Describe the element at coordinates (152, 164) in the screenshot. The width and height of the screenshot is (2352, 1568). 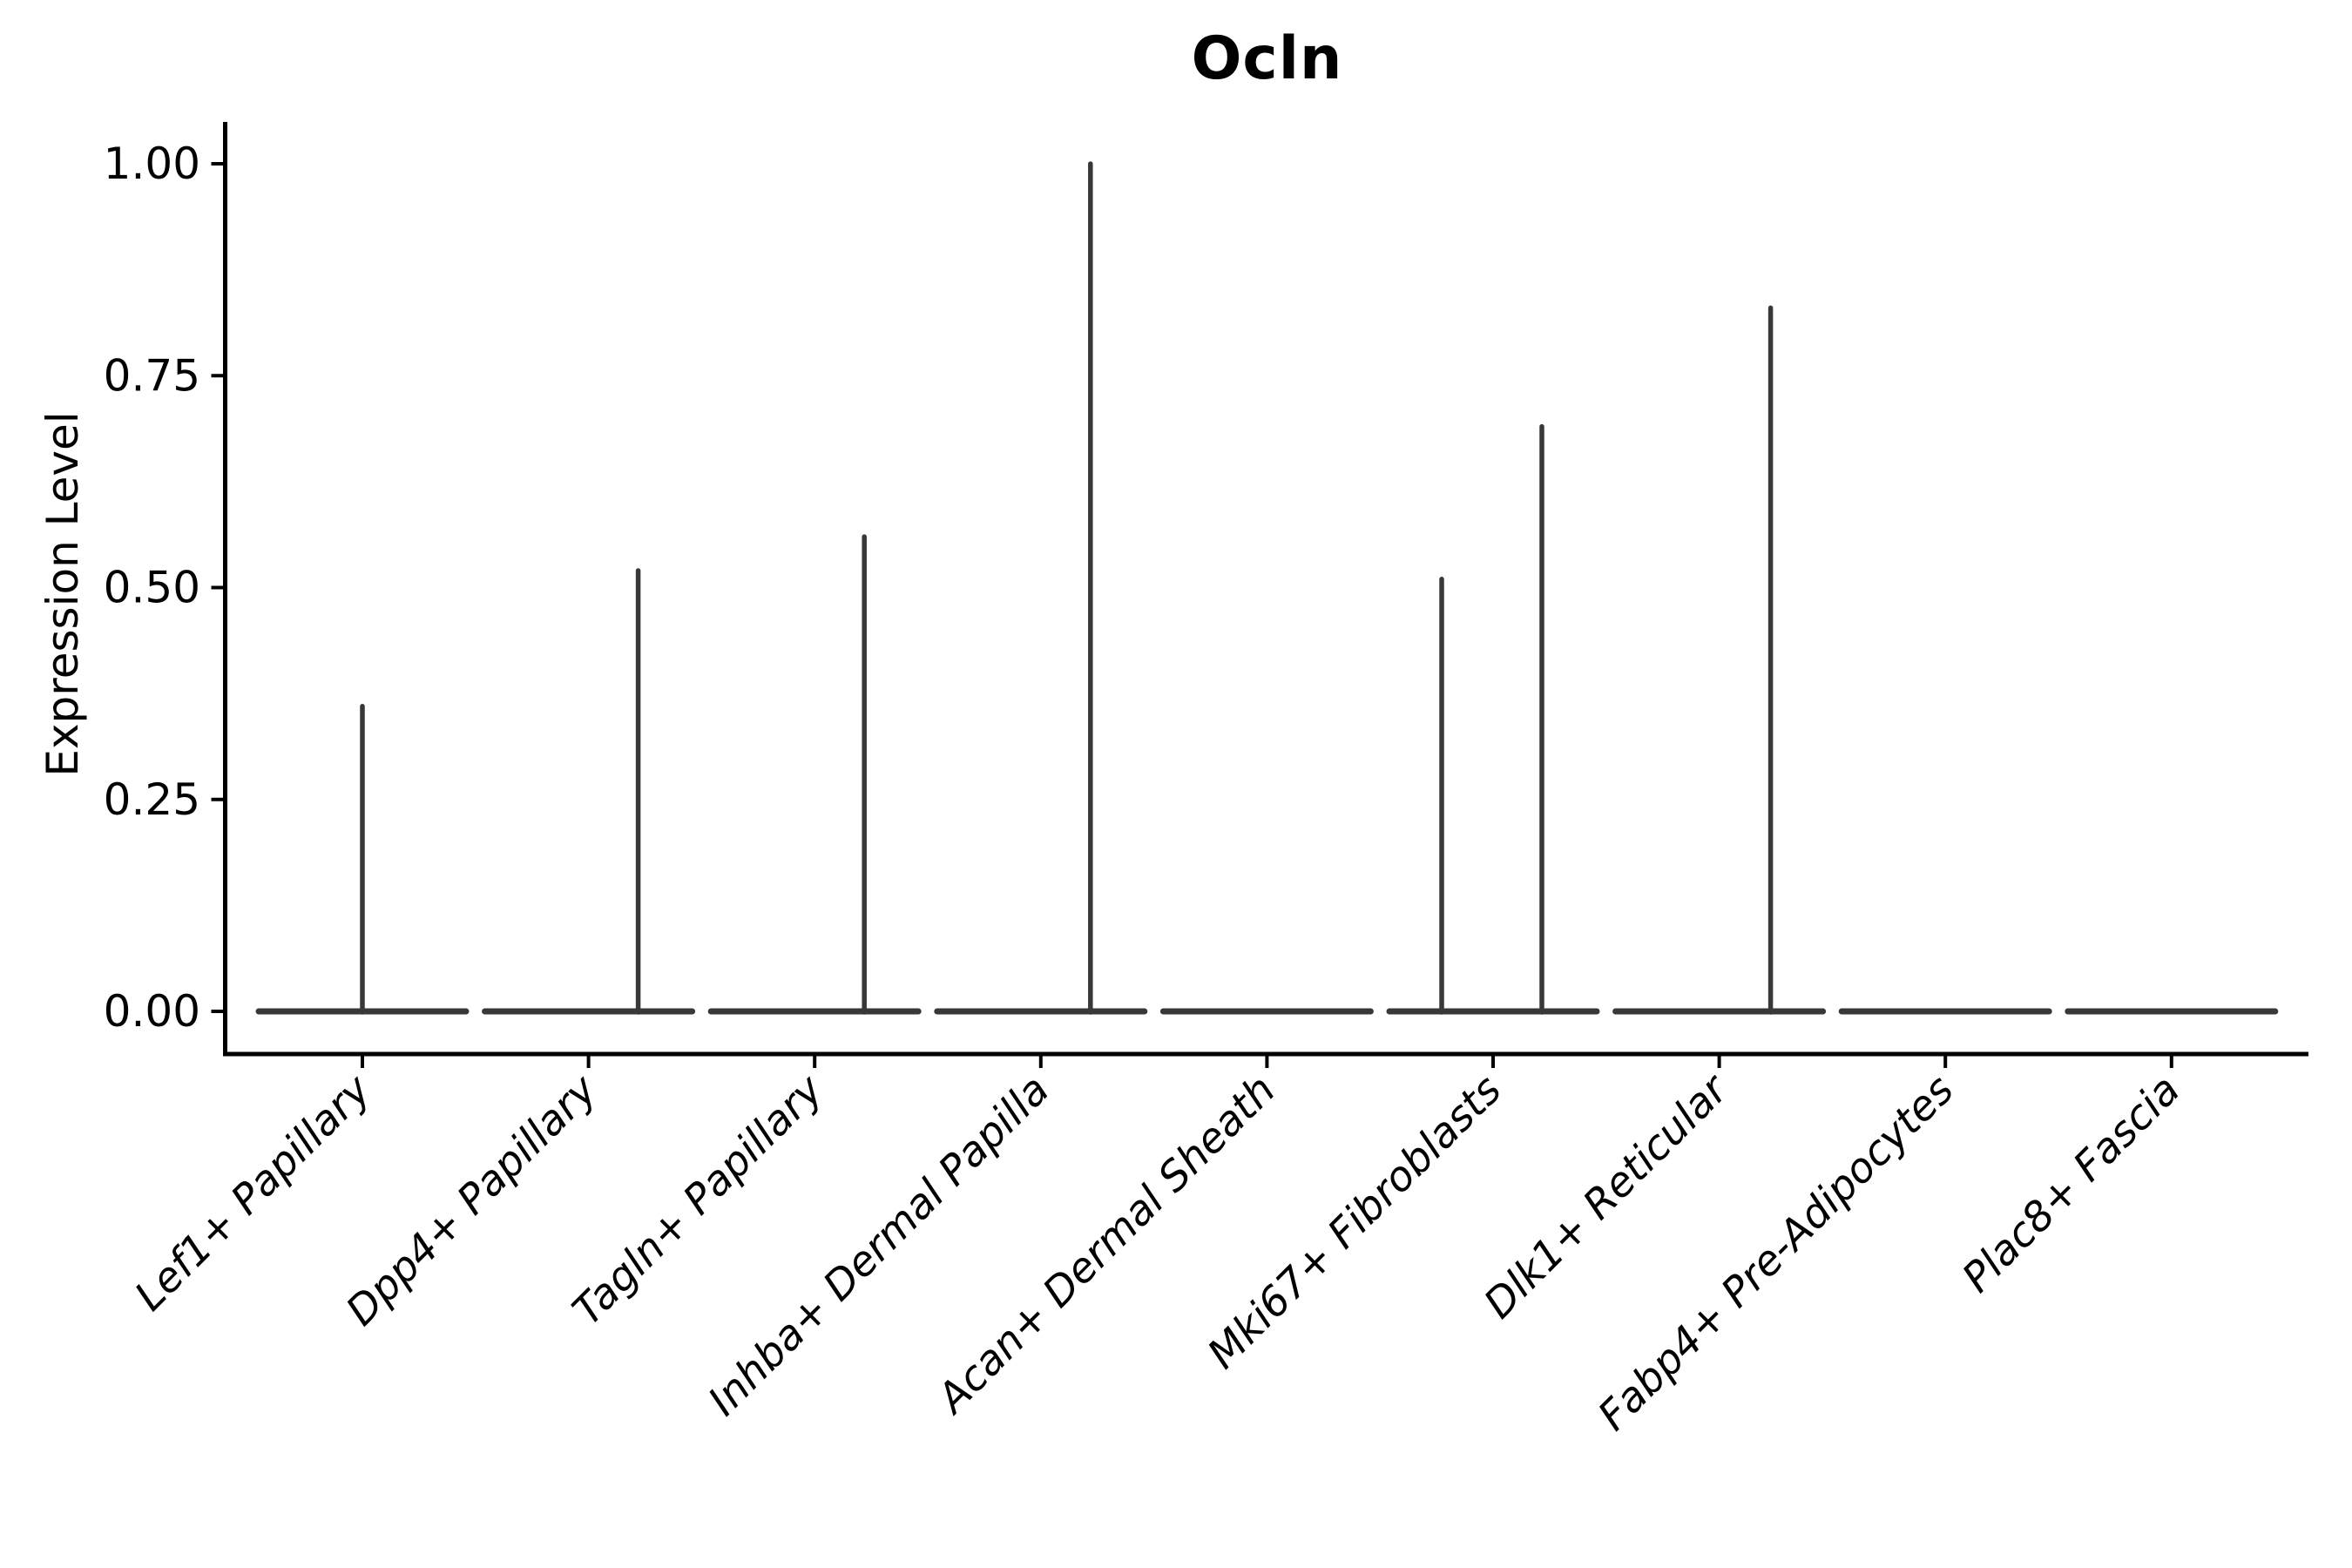
I see `y-tick-label: 1.00` at that location.